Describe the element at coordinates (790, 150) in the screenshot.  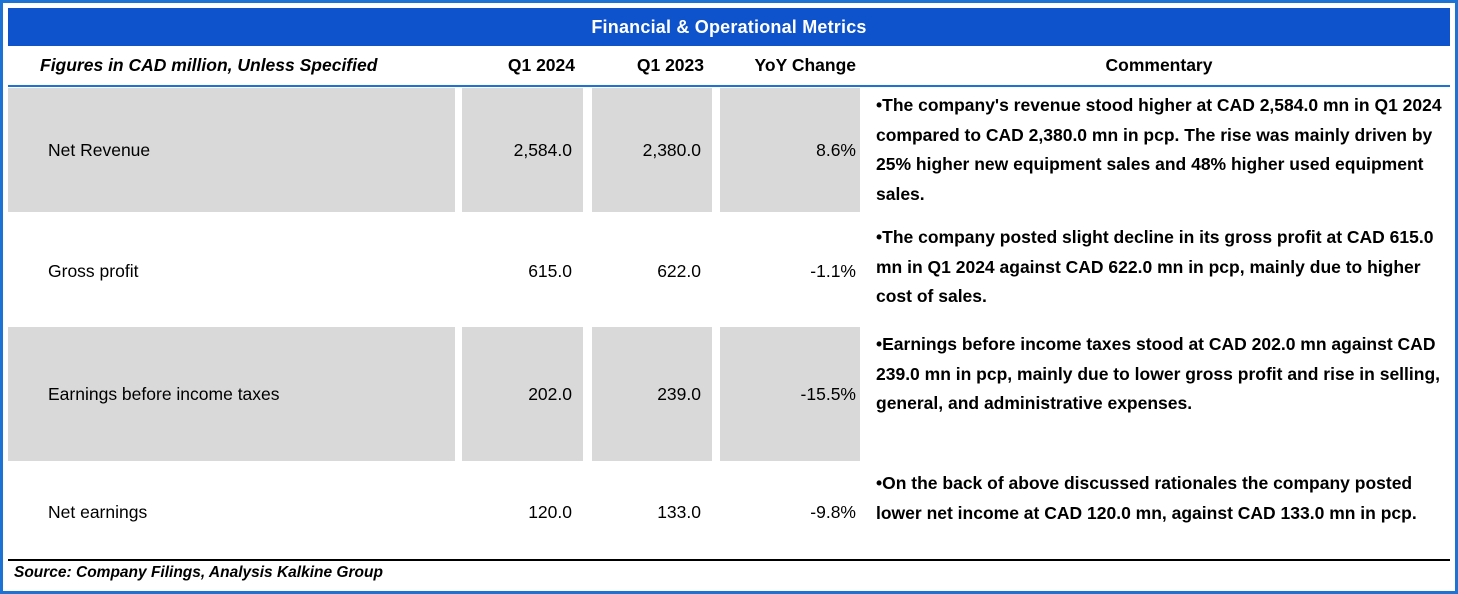
I see `value-yoy-change: 8.6%` at that location.